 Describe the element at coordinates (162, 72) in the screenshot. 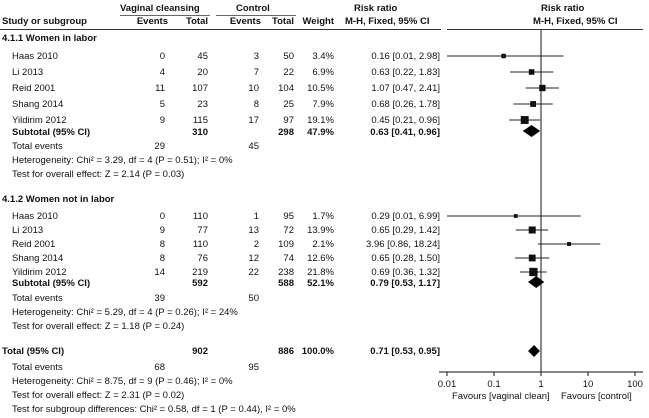

I see `events1: 4` at that location.